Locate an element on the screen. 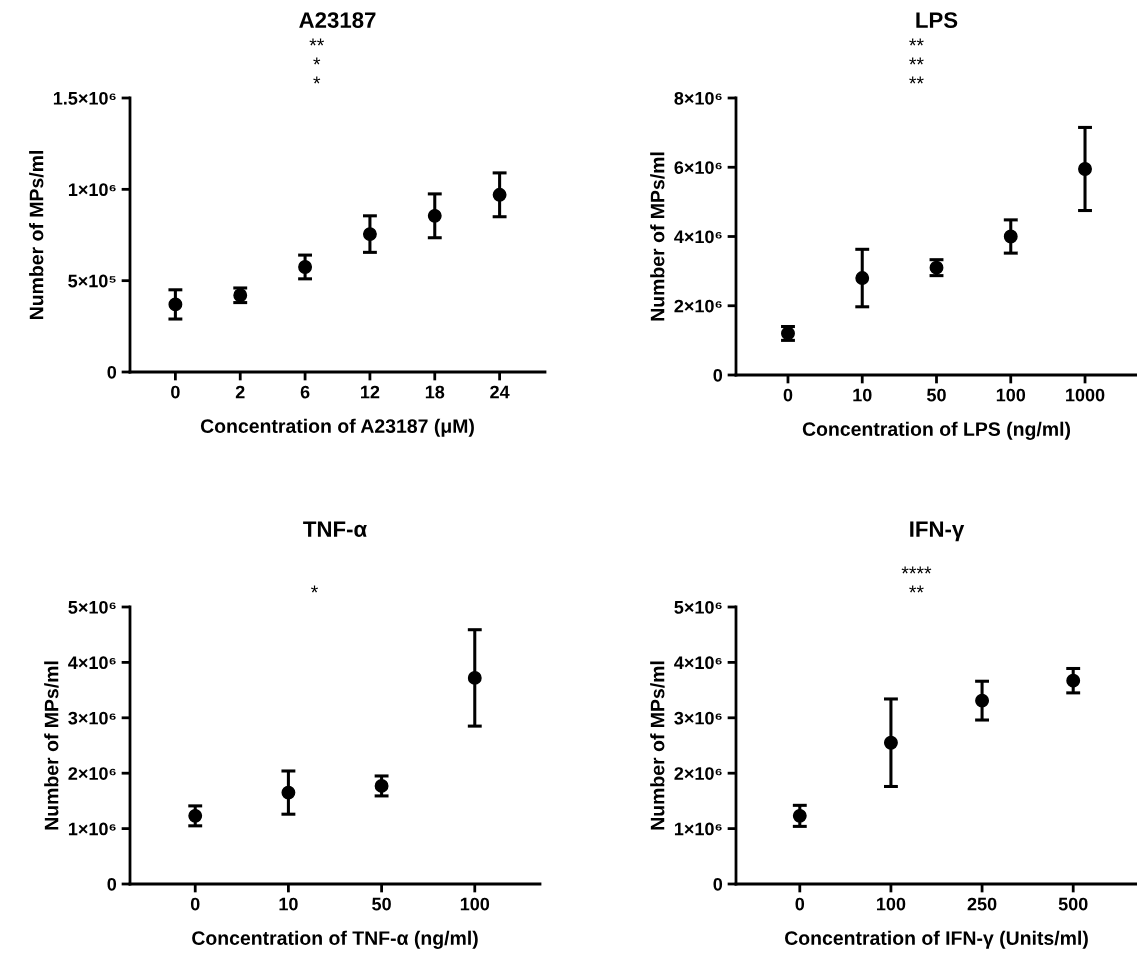  x-axis-title: Concentration of A23187 (μM) is located at coordinates (337, 427).